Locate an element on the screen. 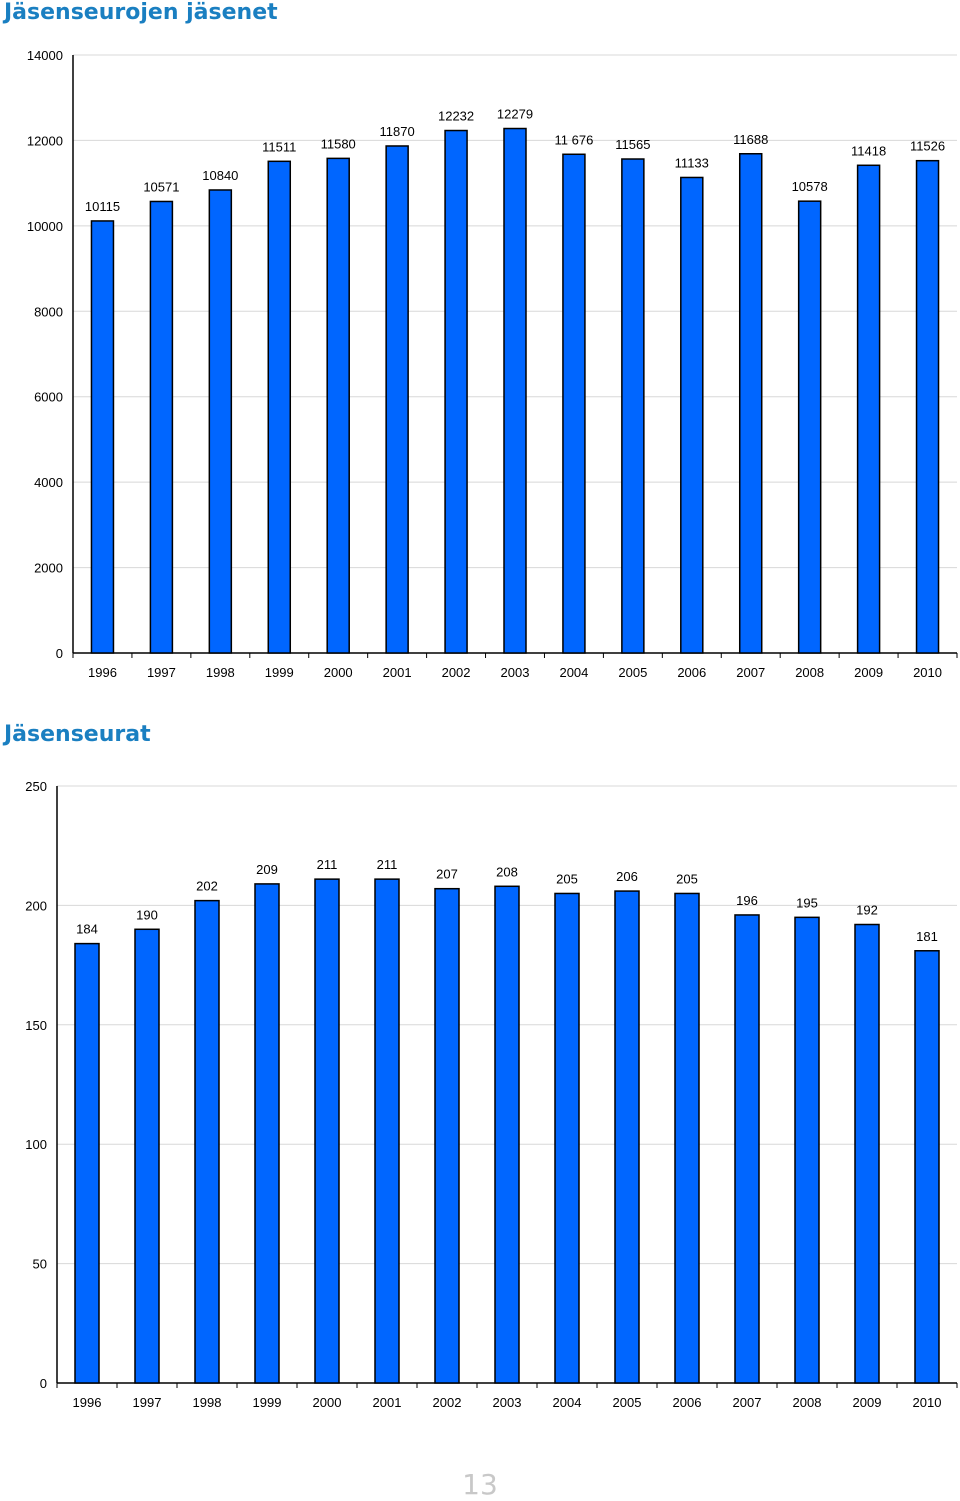 Image resolution: width=960 pixels, height=1501 pixels. y-tick-label: 8000 is located at coordinates (48, 311).